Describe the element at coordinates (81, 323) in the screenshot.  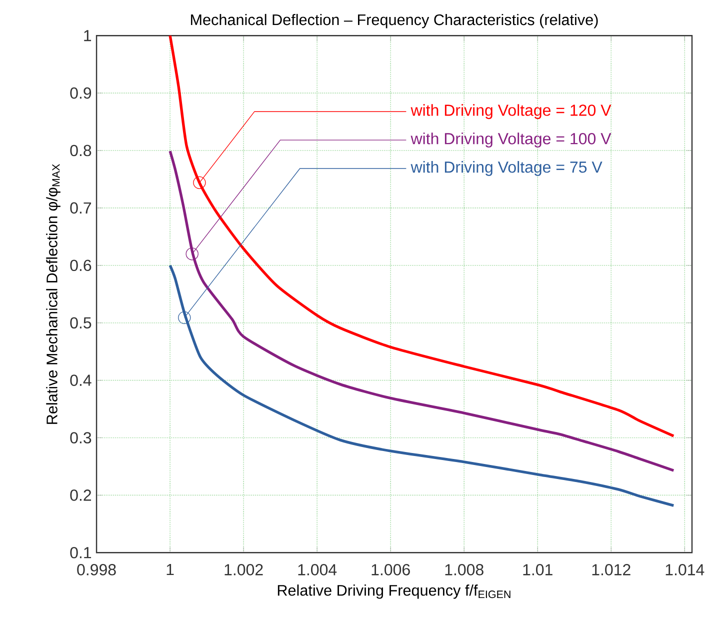
I see `y-tick-label: 0.5` at that location.